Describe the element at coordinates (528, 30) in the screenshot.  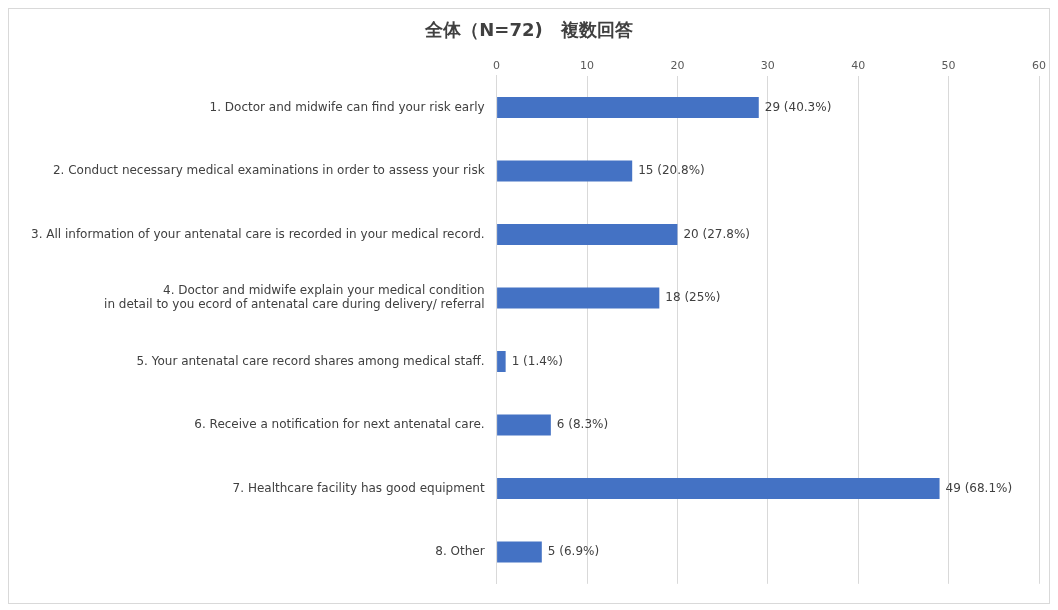
I see `chart-title: 全体（N=72) 複数回答` at that location.